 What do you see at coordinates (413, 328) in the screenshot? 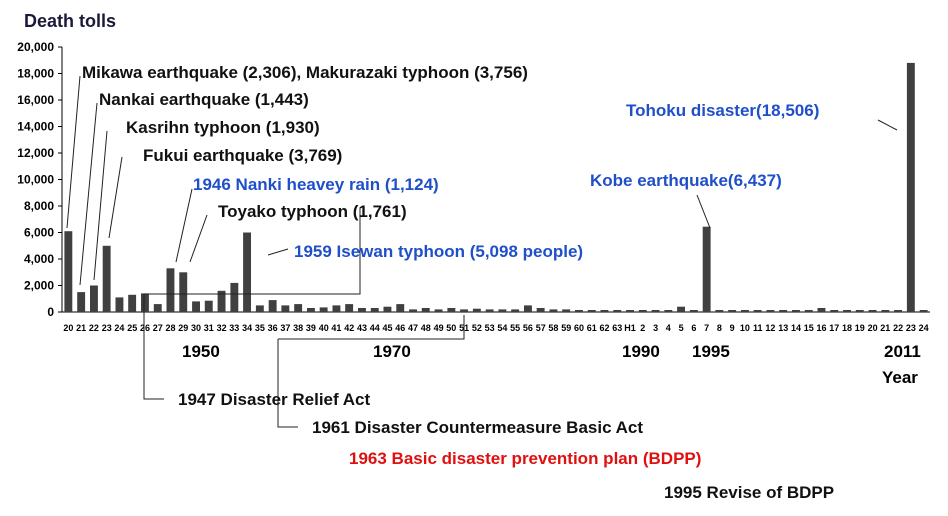
I see `x-tick-label: 47` at bounding box center [413, 328].